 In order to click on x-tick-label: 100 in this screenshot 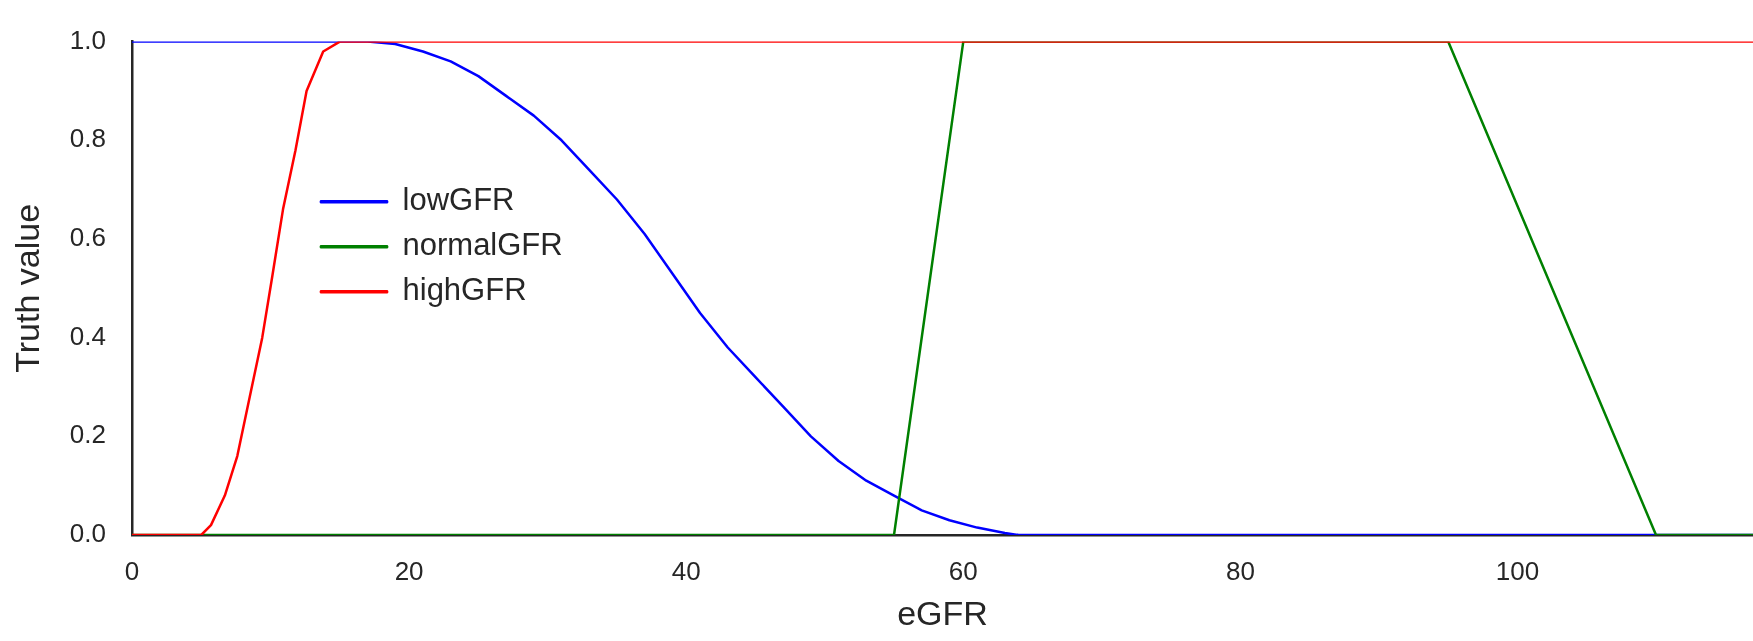, I will do `click(1517, 570)`.